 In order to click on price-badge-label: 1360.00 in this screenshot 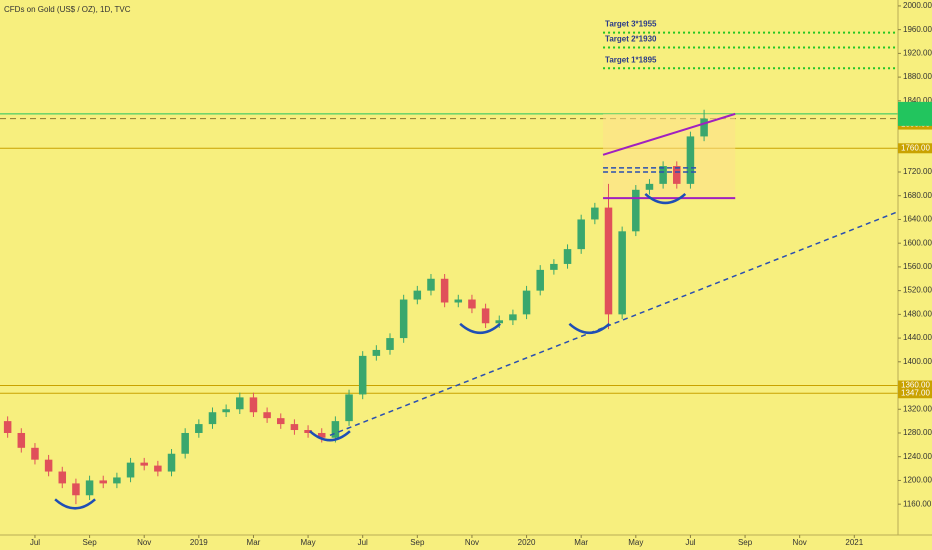, I will do `click(915, 385)`.